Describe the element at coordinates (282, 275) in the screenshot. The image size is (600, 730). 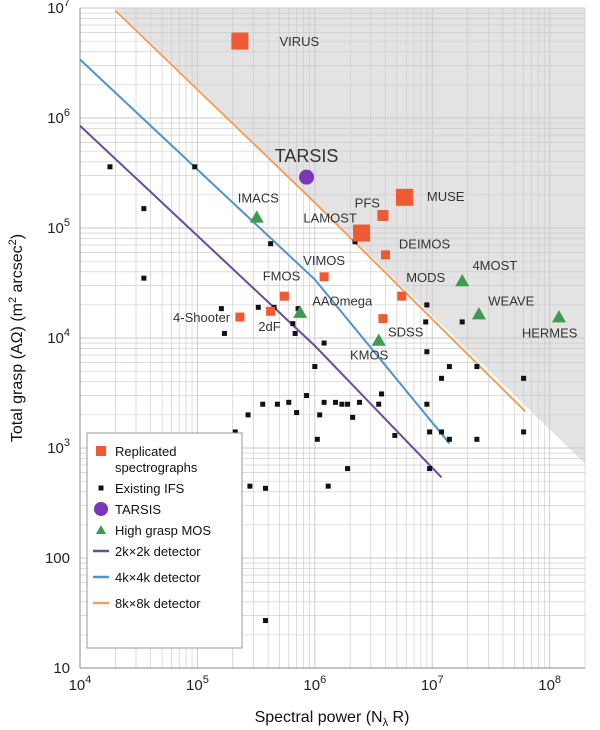
I see `point-label-fmos: FMOS` at that location.